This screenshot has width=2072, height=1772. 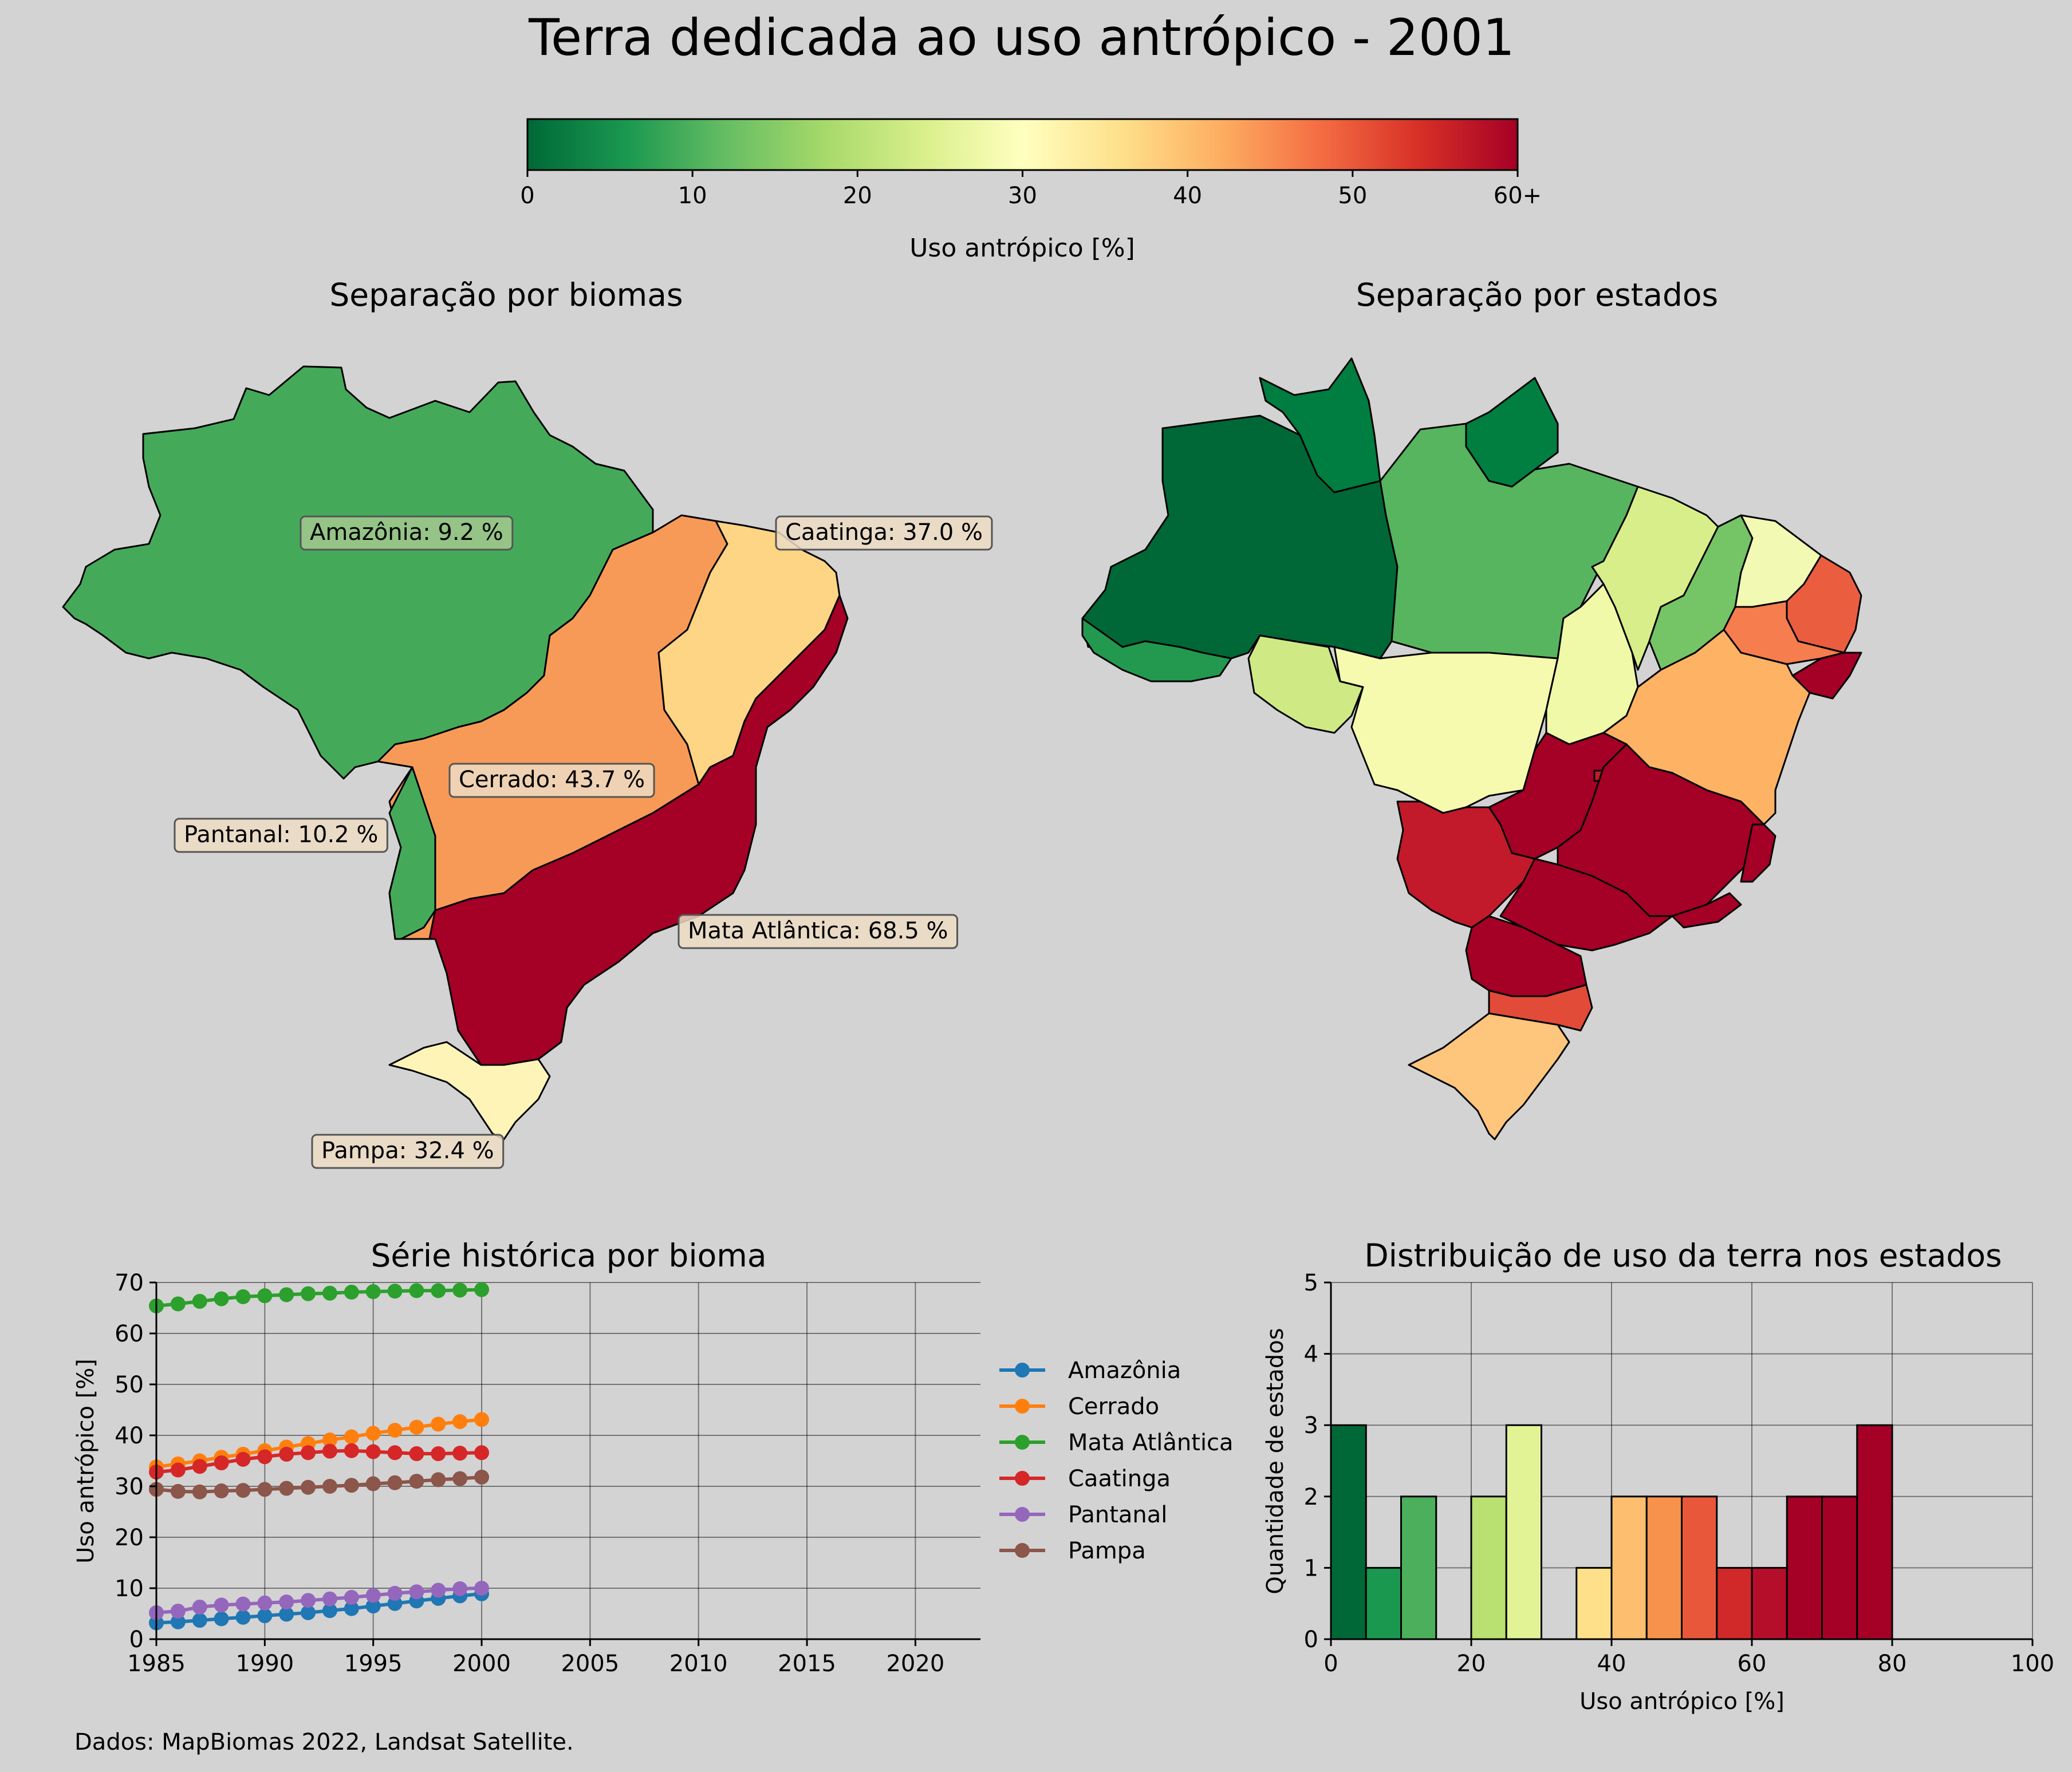 I want to click on series-amaz-nia, so click(x=319, y=1608).